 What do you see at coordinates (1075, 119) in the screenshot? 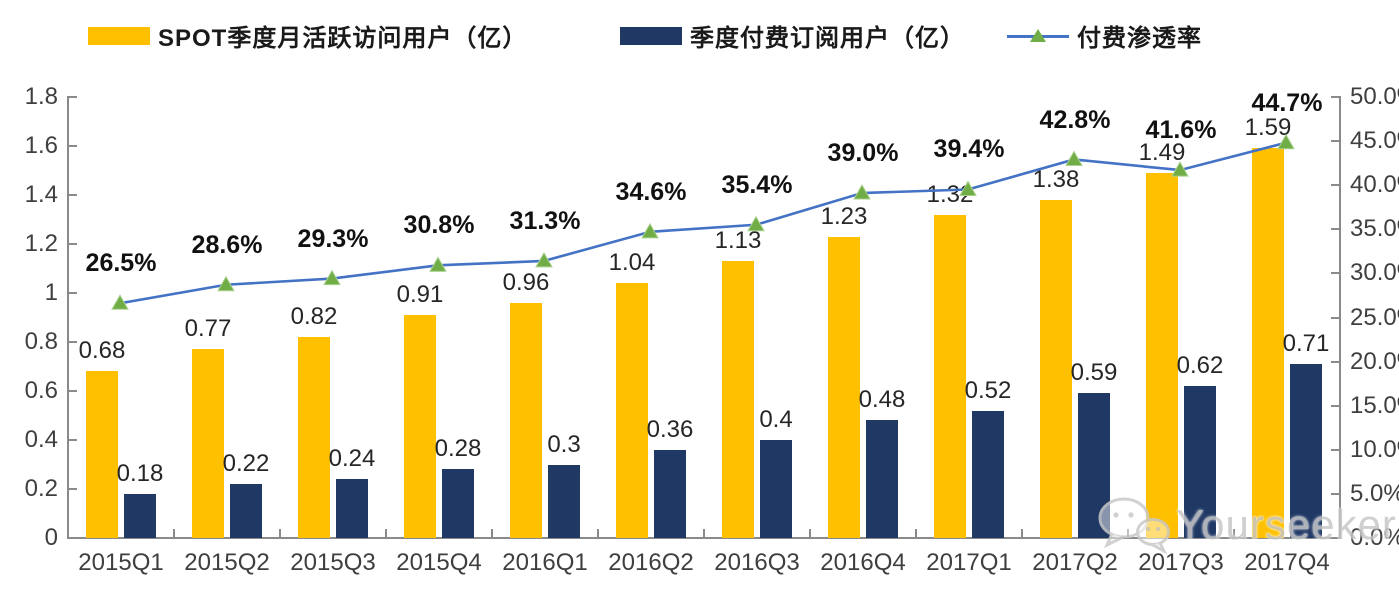
I see `penetration-pct-label: 42.8%` at bounding box center [1075, 119].